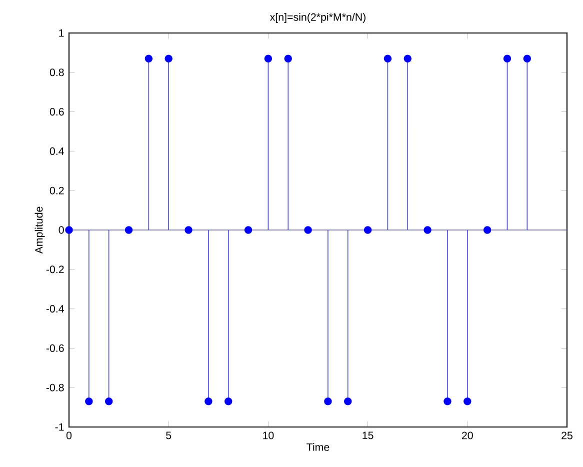 The height and width of the screenshot is (467, 583). What do you see at coordinates (61, 230) in the screenshot?
I see `y-tick-label: 0` at bounding box center [61, 230].